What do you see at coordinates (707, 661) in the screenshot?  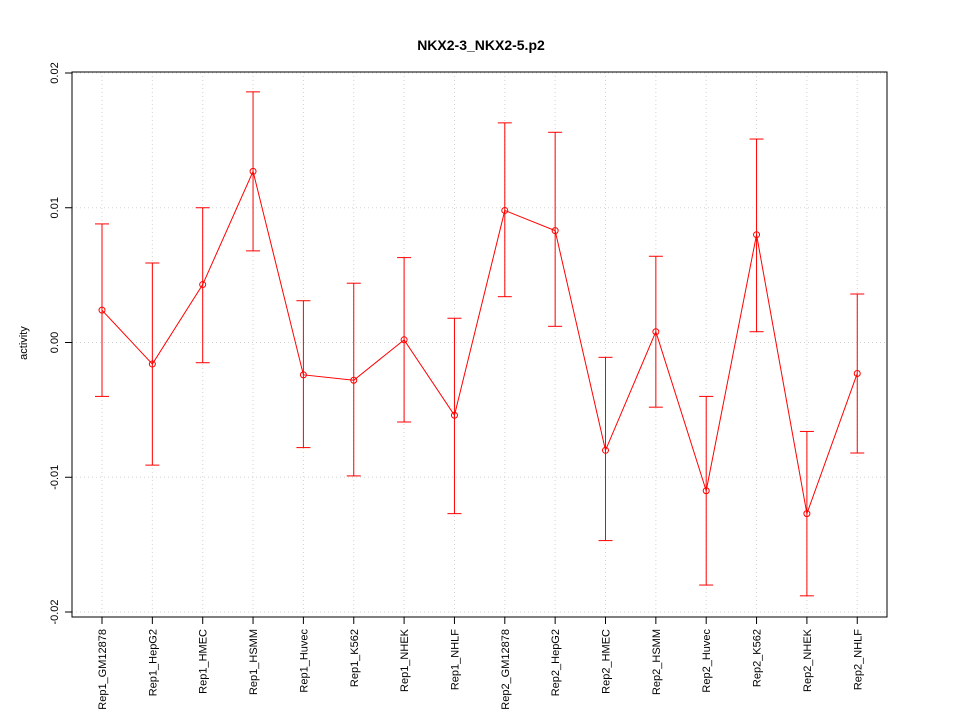 I see `x-tick-label: Rep2_Huvec` at bounding box center [707, 661].